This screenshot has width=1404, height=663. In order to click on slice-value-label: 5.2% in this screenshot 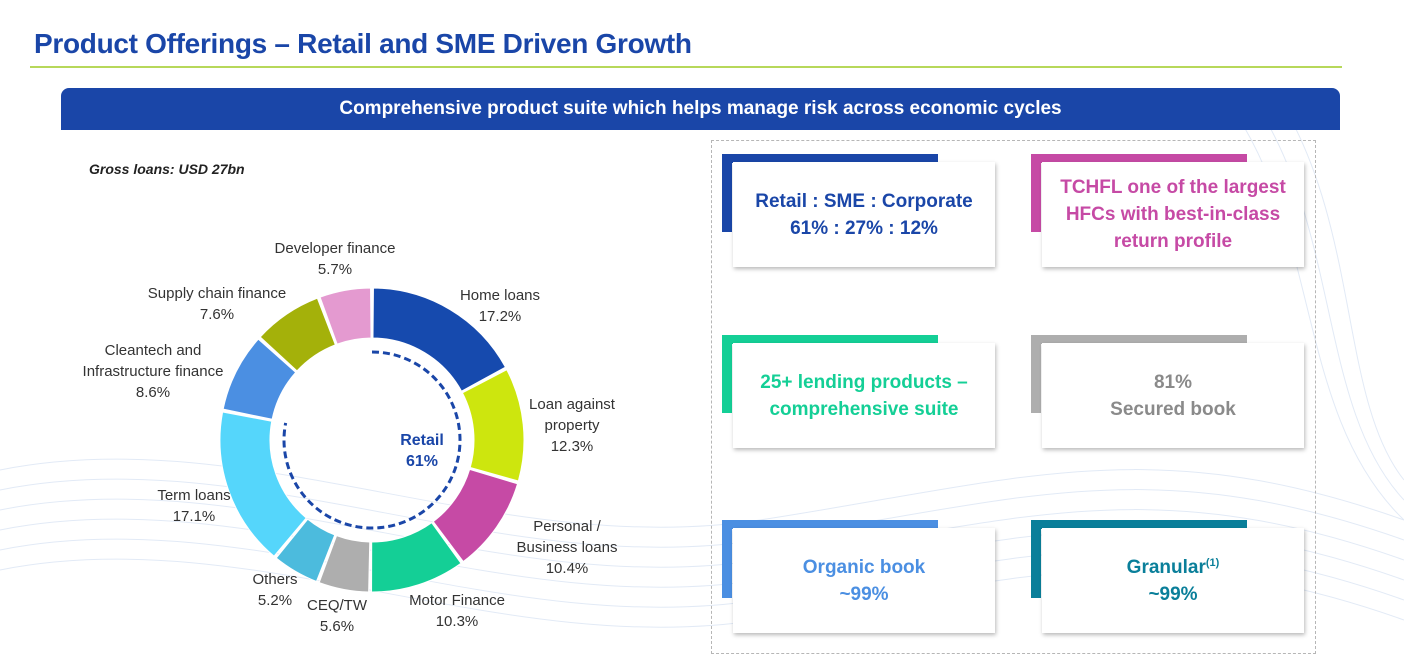, I will do `click(275, 600)`.